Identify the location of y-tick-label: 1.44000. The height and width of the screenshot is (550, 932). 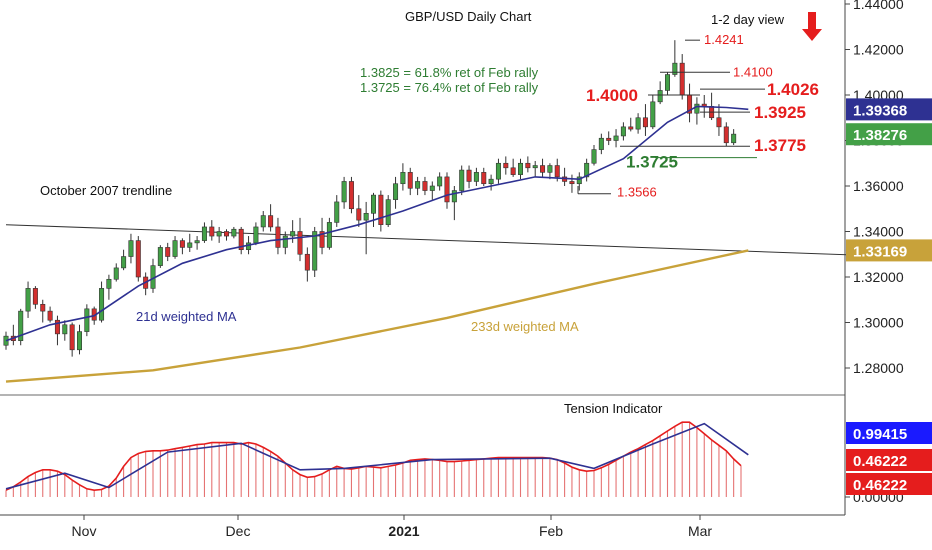
(878, 6).